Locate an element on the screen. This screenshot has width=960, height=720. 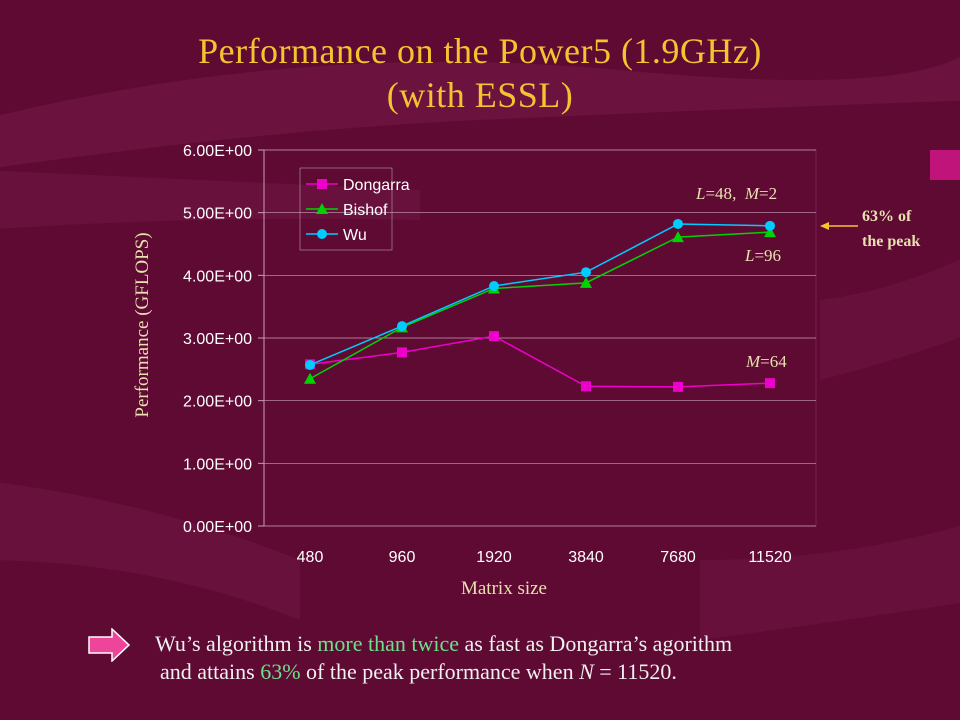
y-axis-label: Performance (GFLOPS) is located at coordinates (142, 325).